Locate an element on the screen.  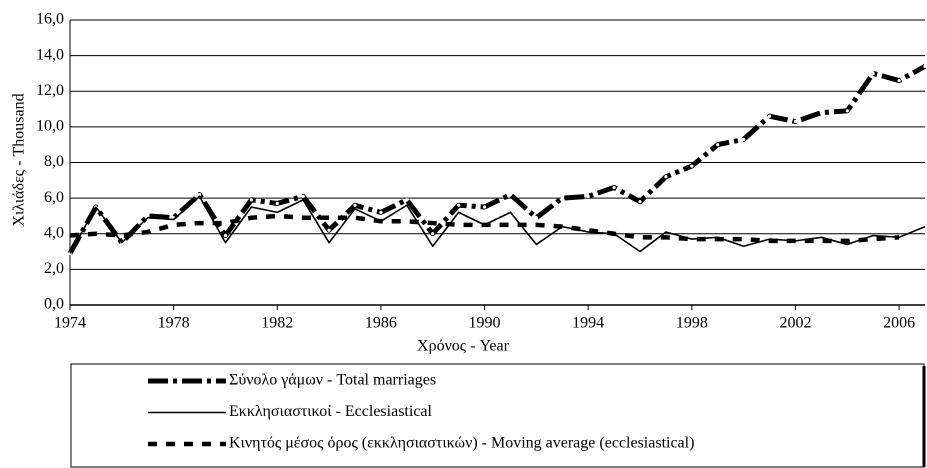
y-tick-label: 16,0 is located at coordinates (50, 19).